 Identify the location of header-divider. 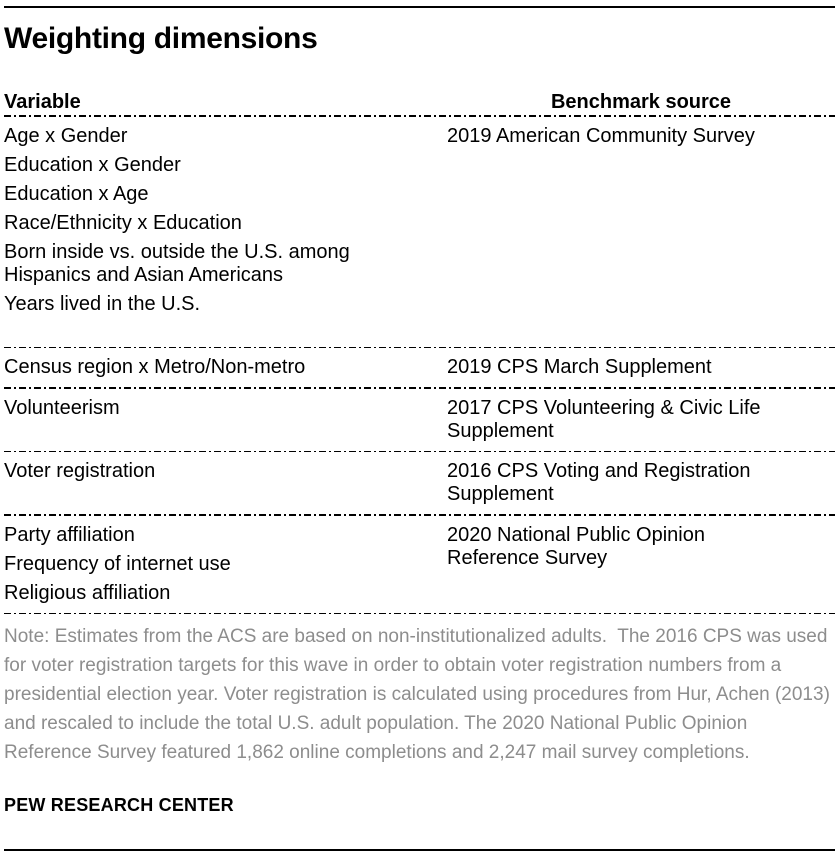
(419, 116).